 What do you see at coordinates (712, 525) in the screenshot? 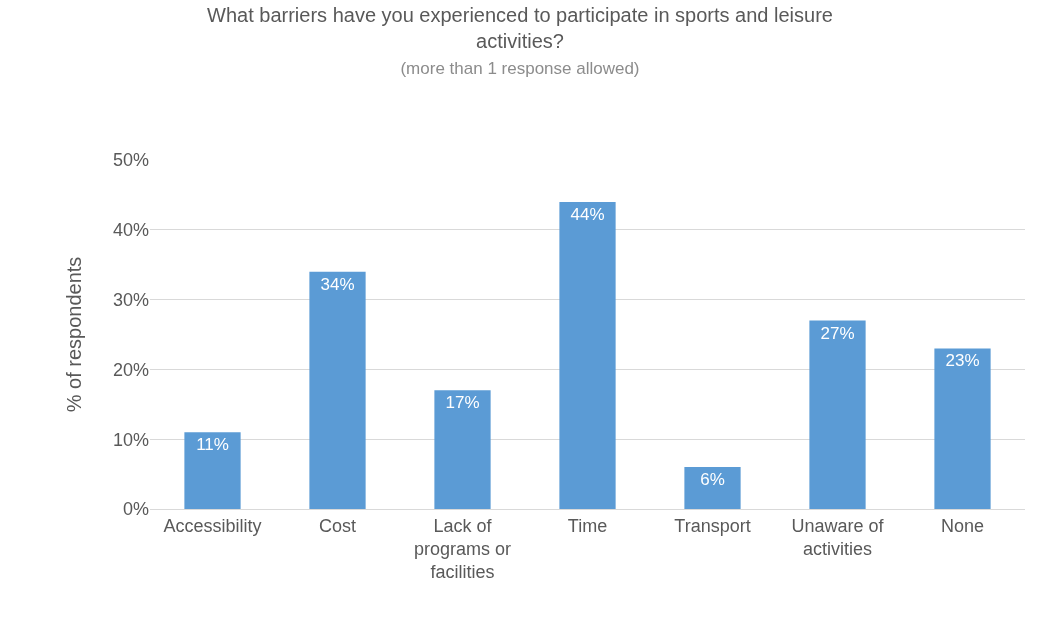
I see `x-tick-label: Transport` at bounding box center [712, 525].